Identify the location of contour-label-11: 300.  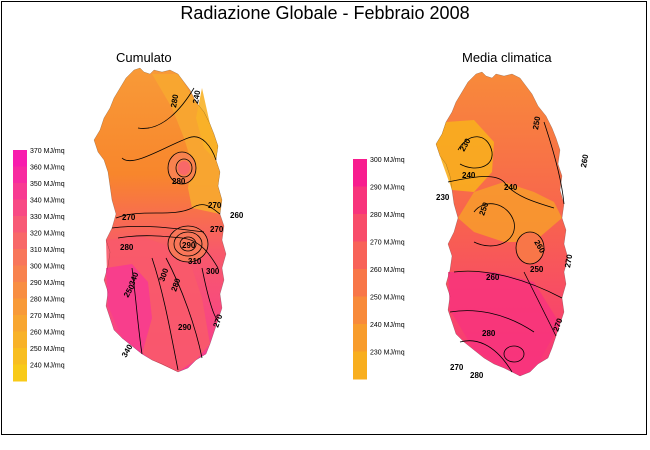
(163, 275).